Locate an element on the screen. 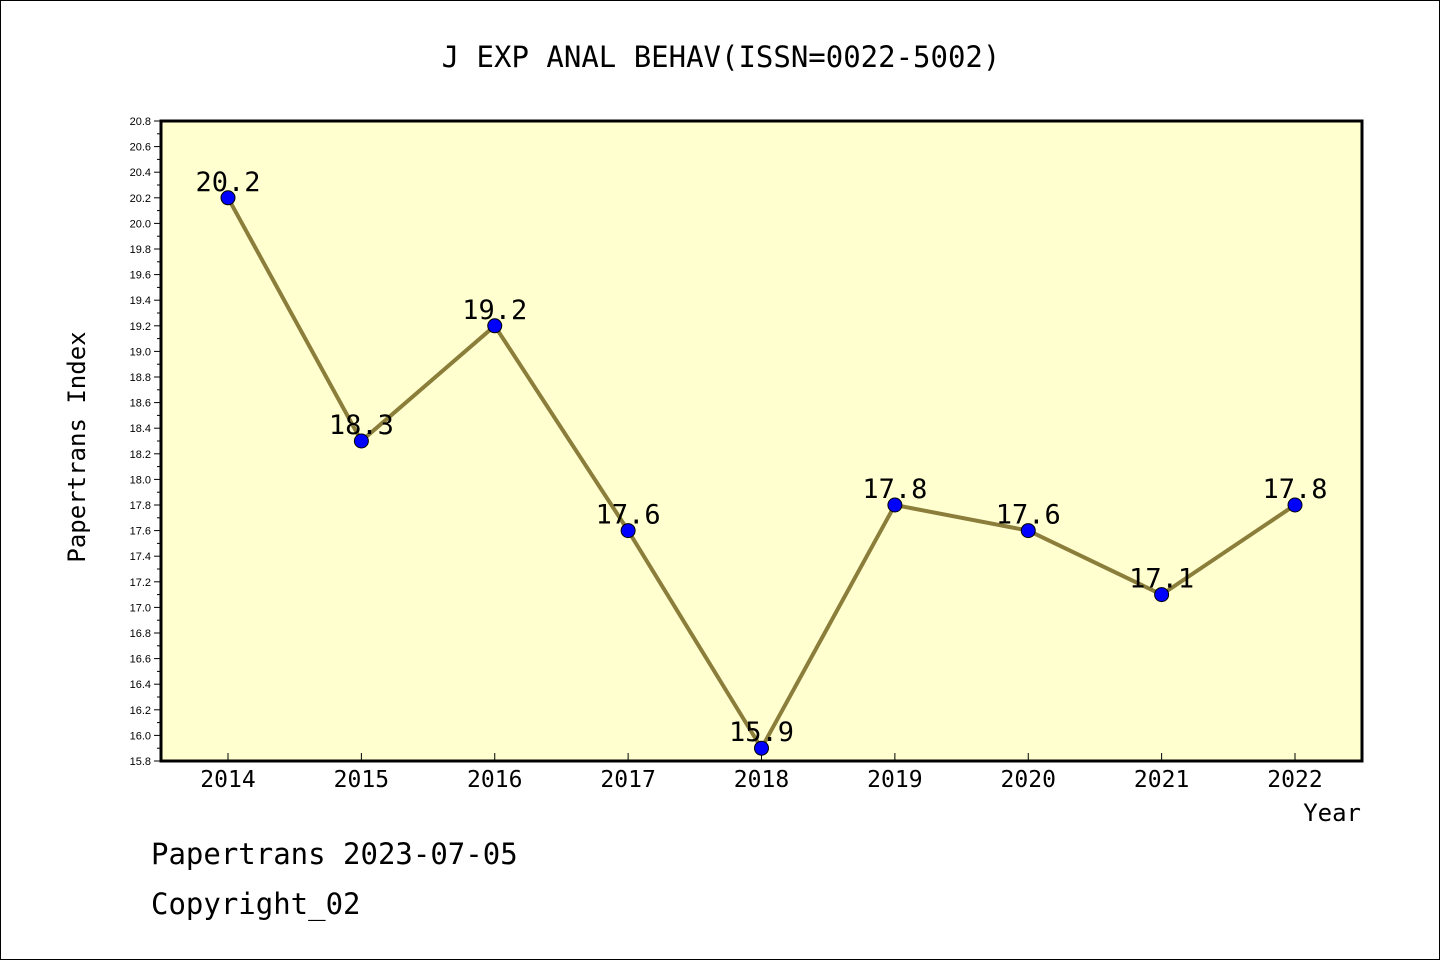  y-axis-label: Papertrans Index is located at coordinates (77, 446).